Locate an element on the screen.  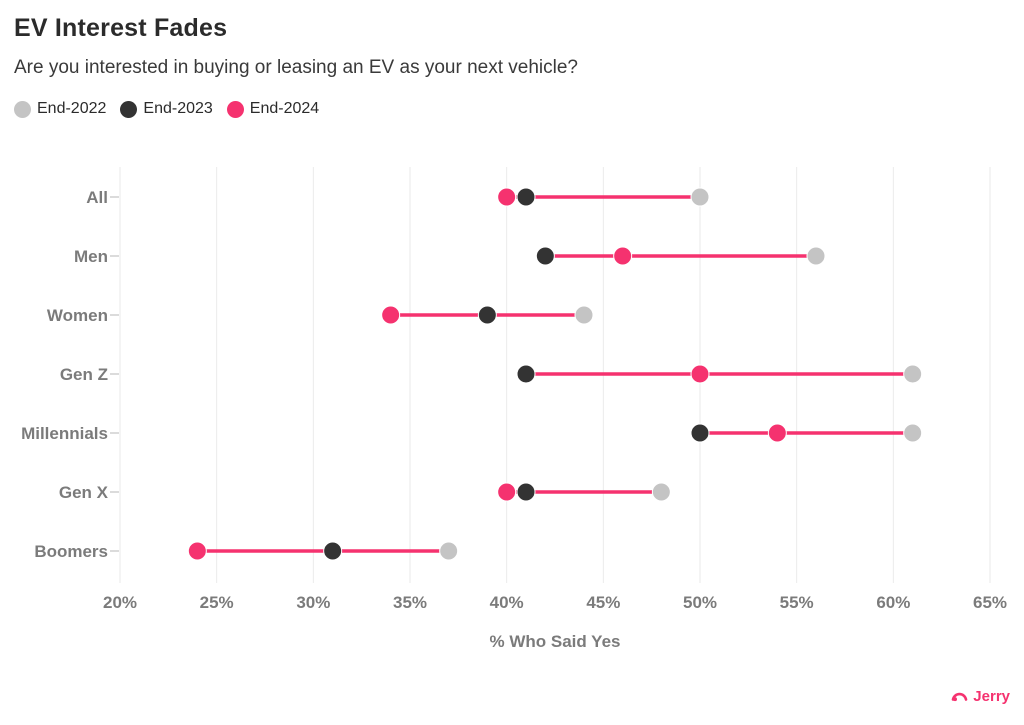
legend-item-end-2023: End-2023 is located at coordinates (166, 109).